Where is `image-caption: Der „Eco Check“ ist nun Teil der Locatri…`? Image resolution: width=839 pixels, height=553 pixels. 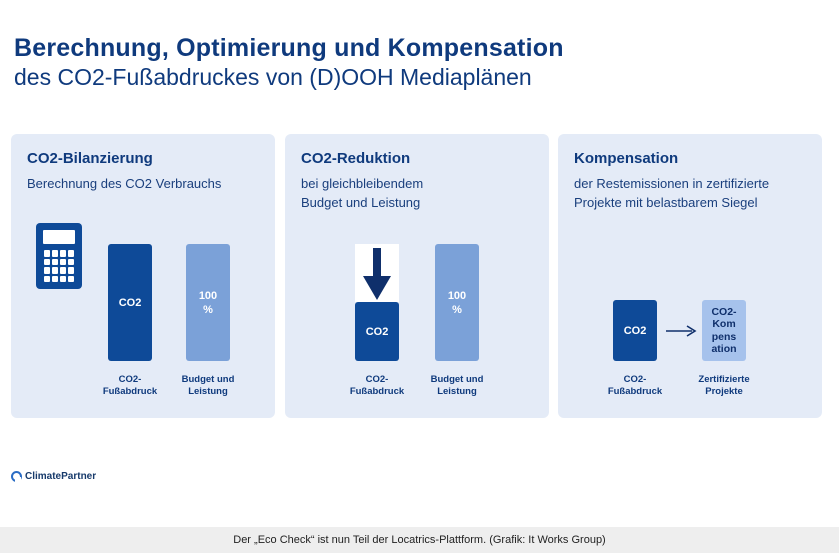
image-caption: Der „Eco Check“ ist nun Teil der Locatri… is located at coordinates (419, 540).